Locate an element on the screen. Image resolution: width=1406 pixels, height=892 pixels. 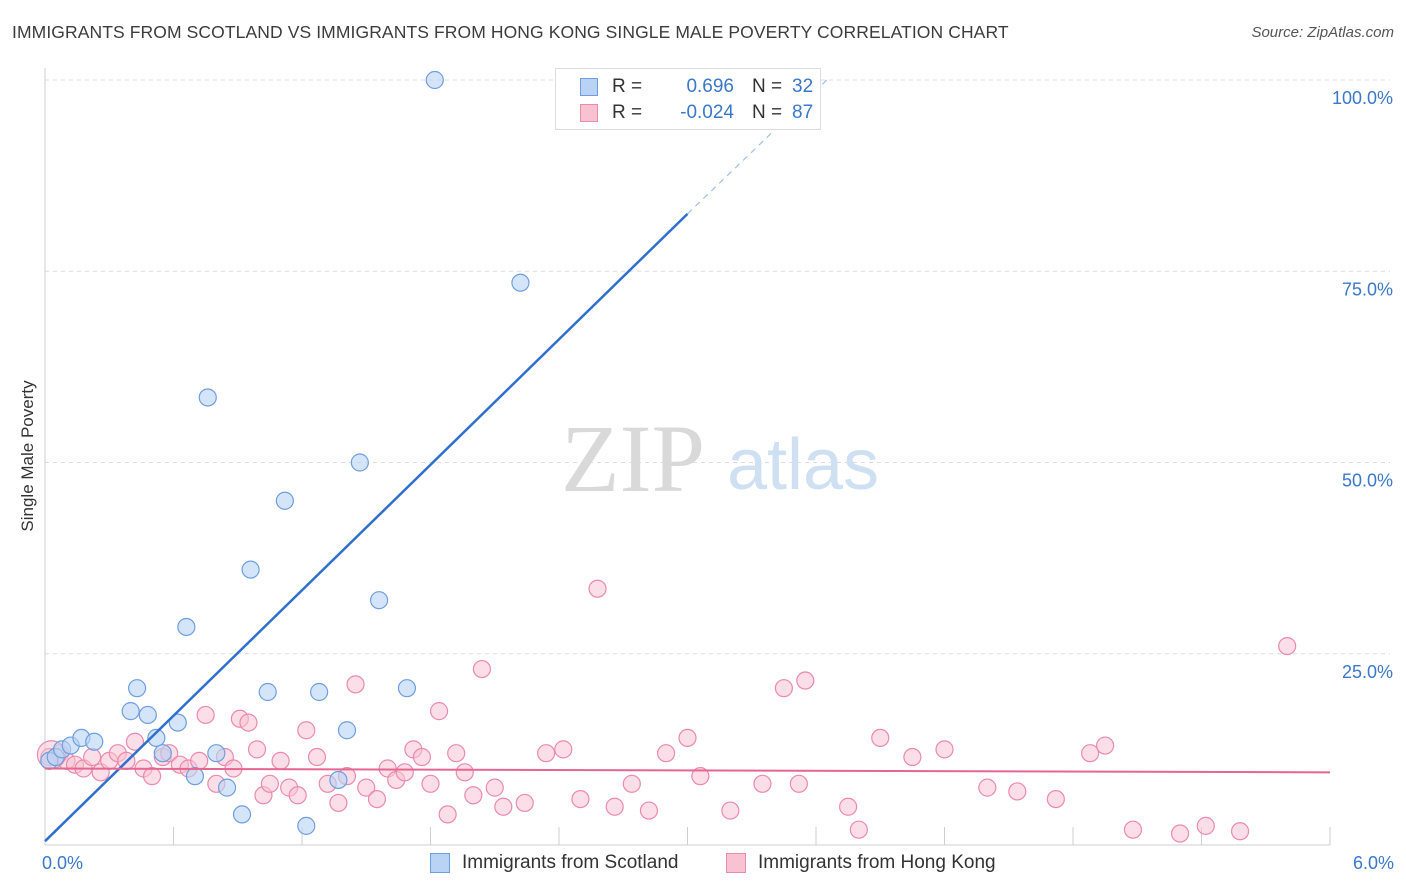
watermark-zip: ZIP is located at coordinates (633, 458).